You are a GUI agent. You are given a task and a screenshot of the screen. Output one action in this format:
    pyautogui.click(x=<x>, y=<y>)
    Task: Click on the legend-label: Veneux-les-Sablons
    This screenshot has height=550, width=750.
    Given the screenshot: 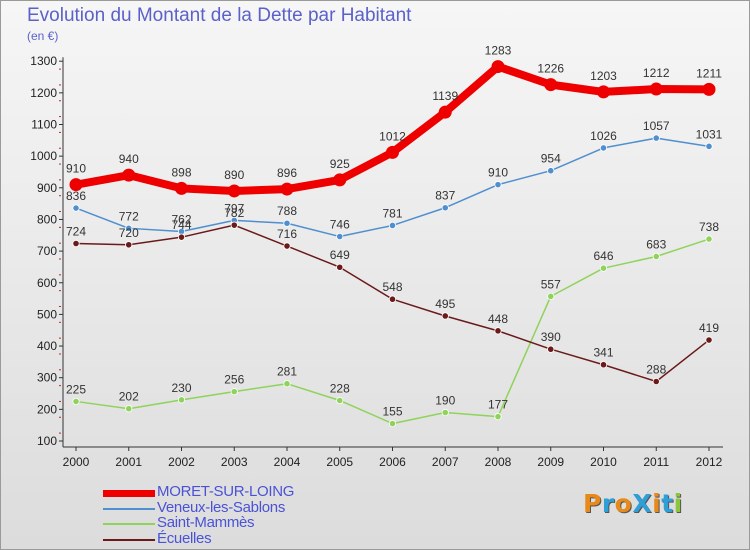 What is the action you would take?
    pyautogui.click(x=221, y=507)
    